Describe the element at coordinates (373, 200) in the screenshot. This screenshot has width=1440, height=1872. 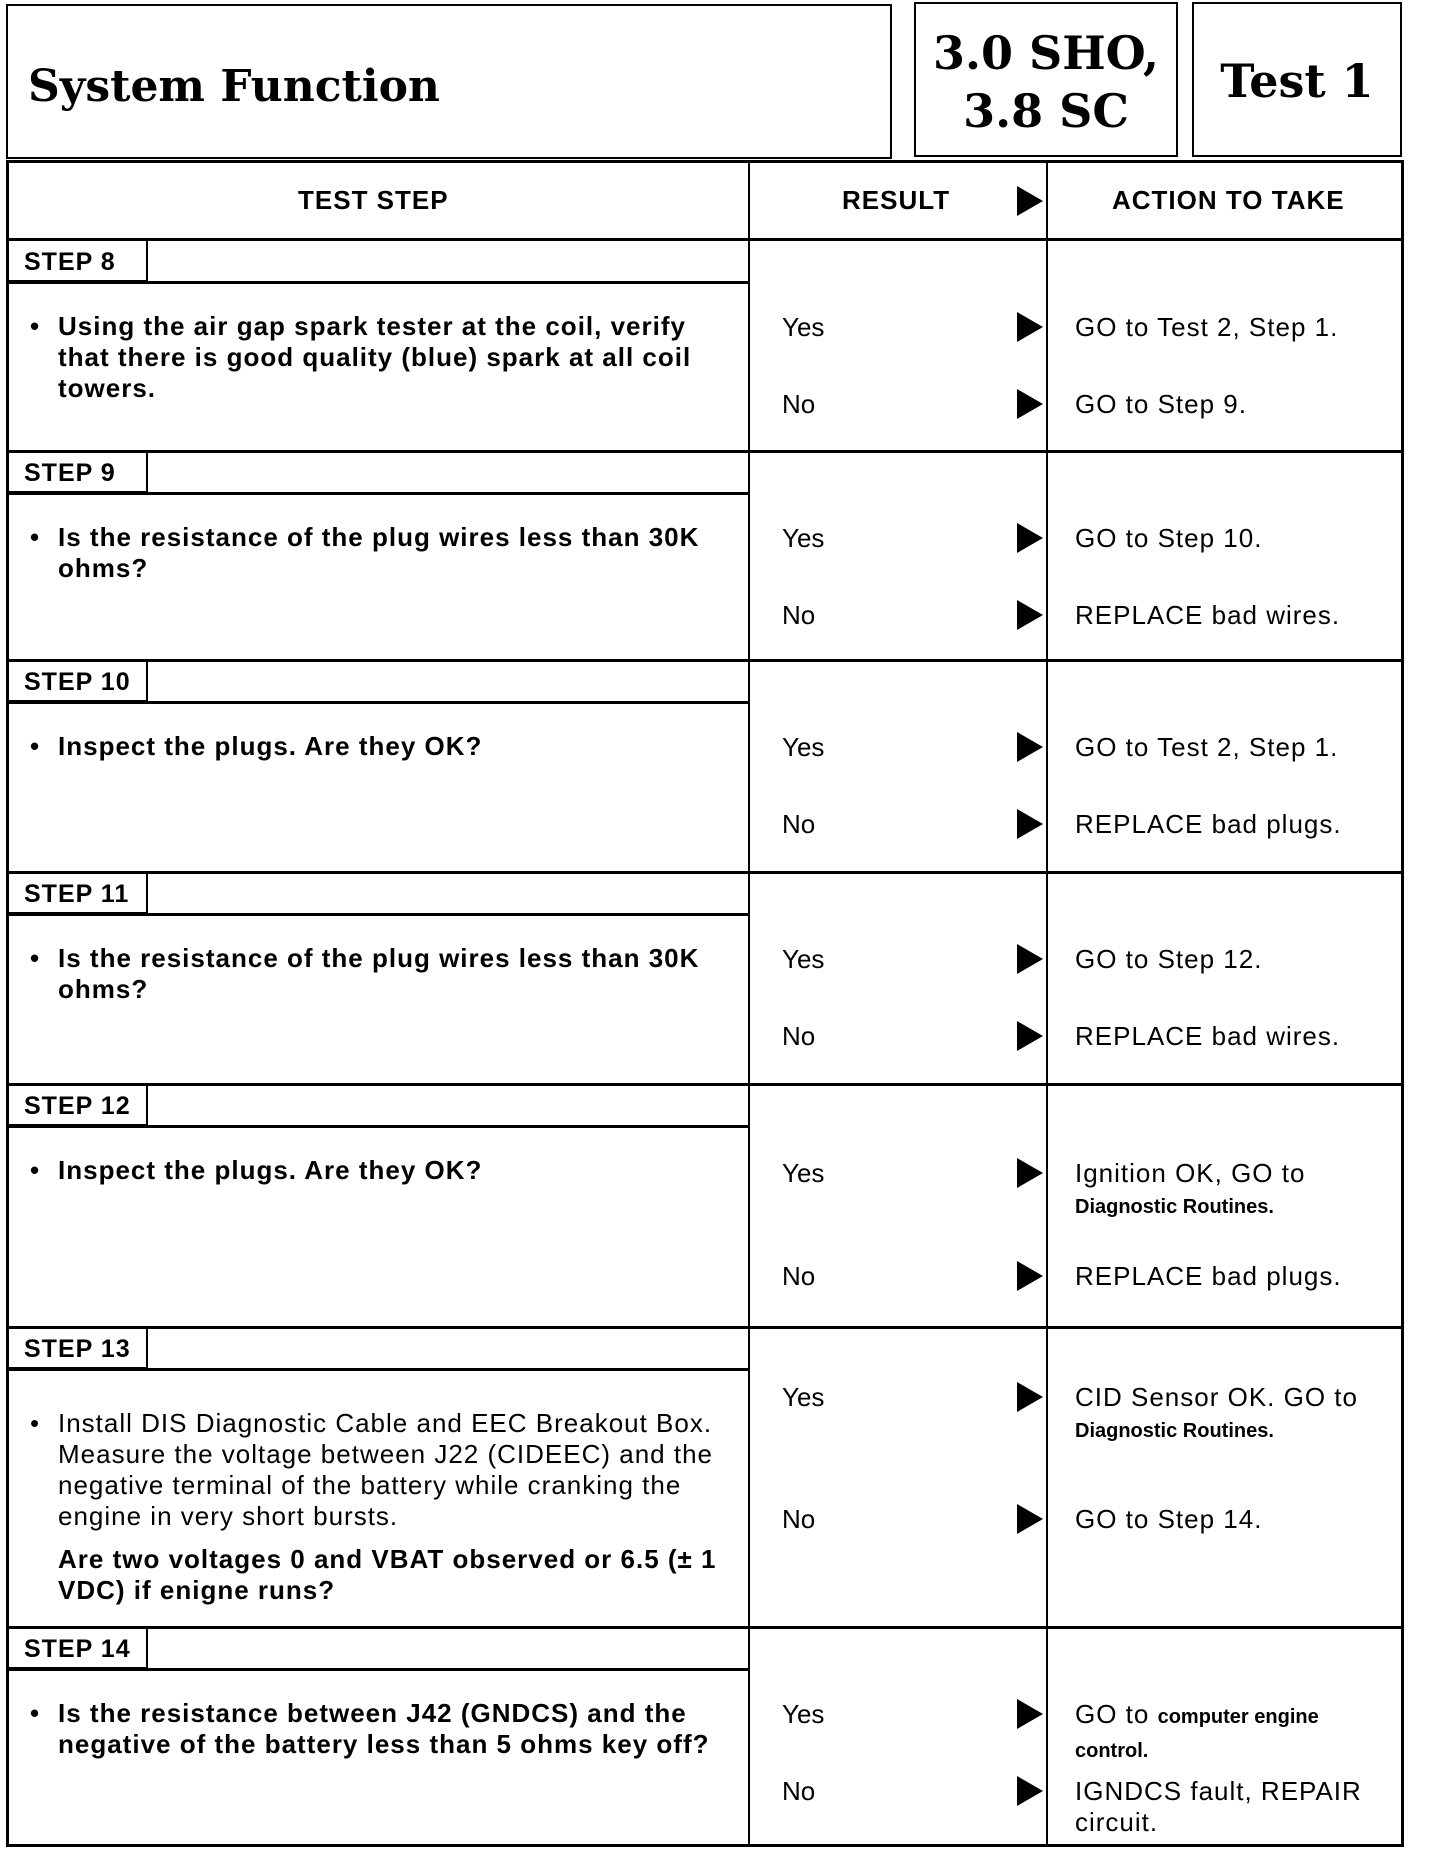
I see `column-header-test-step: TEST STEP` at that location.